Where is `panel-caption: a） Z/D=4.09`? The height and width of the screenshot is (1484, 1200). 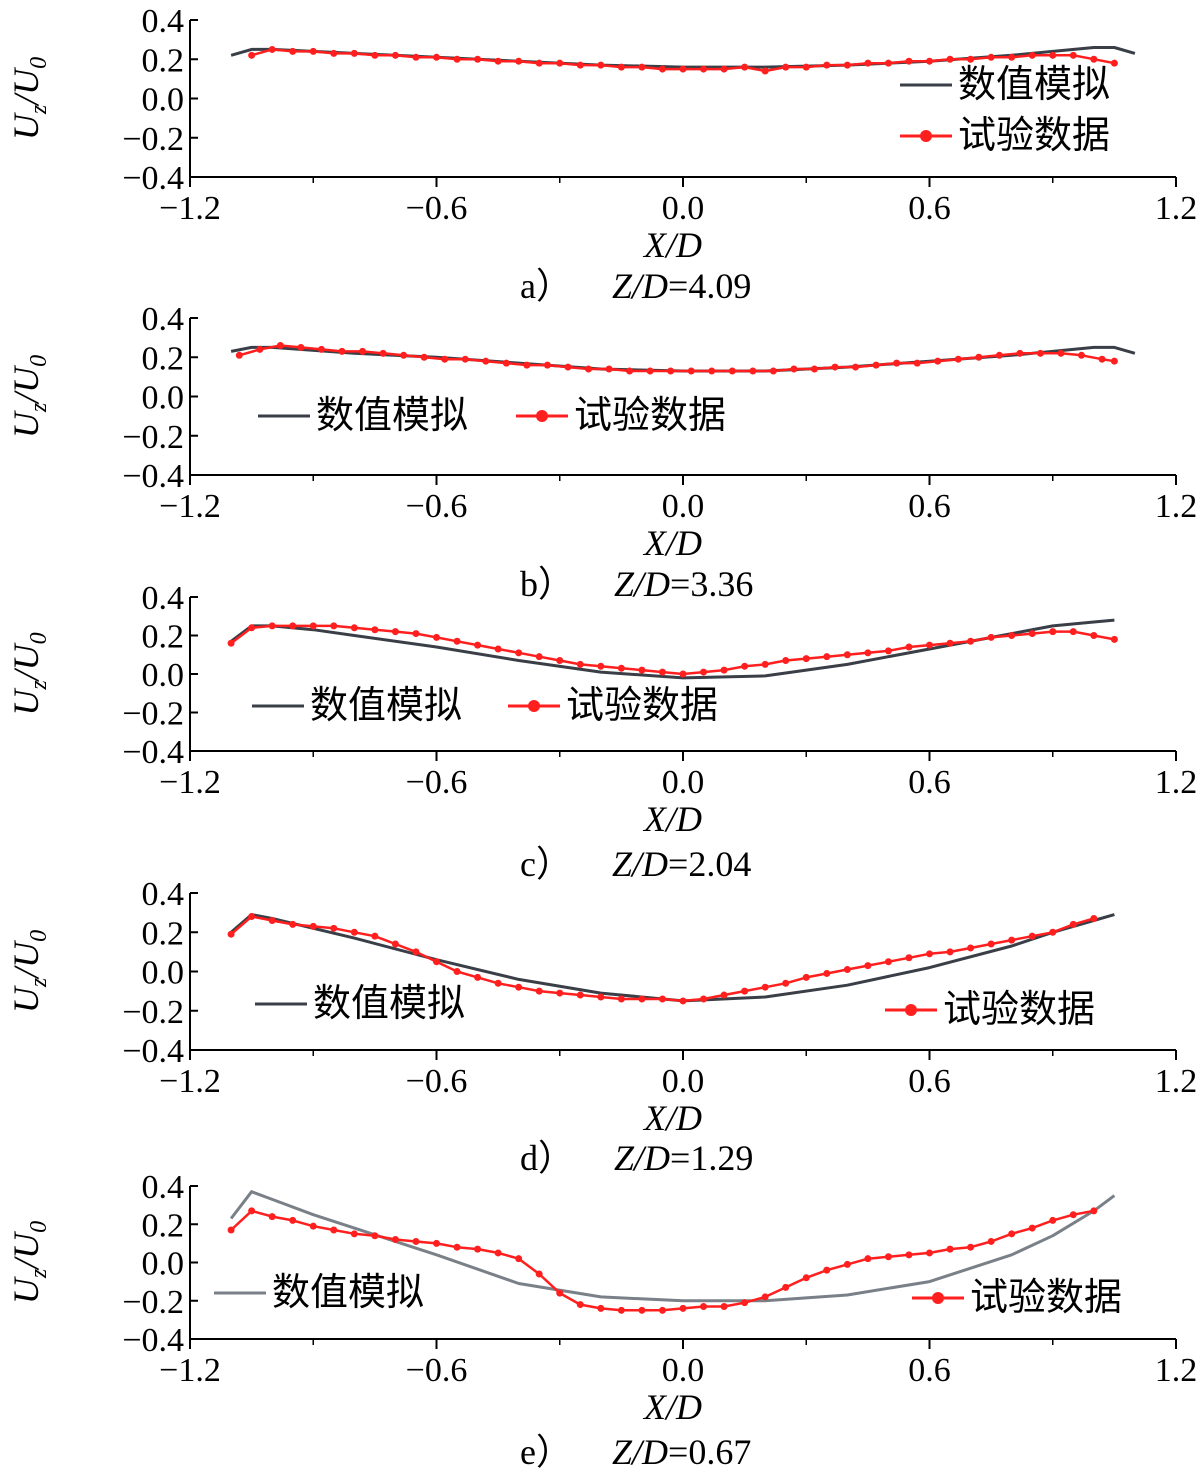
panel-caption: a） Z/D=4.09 is located at coordinates (635, 286).